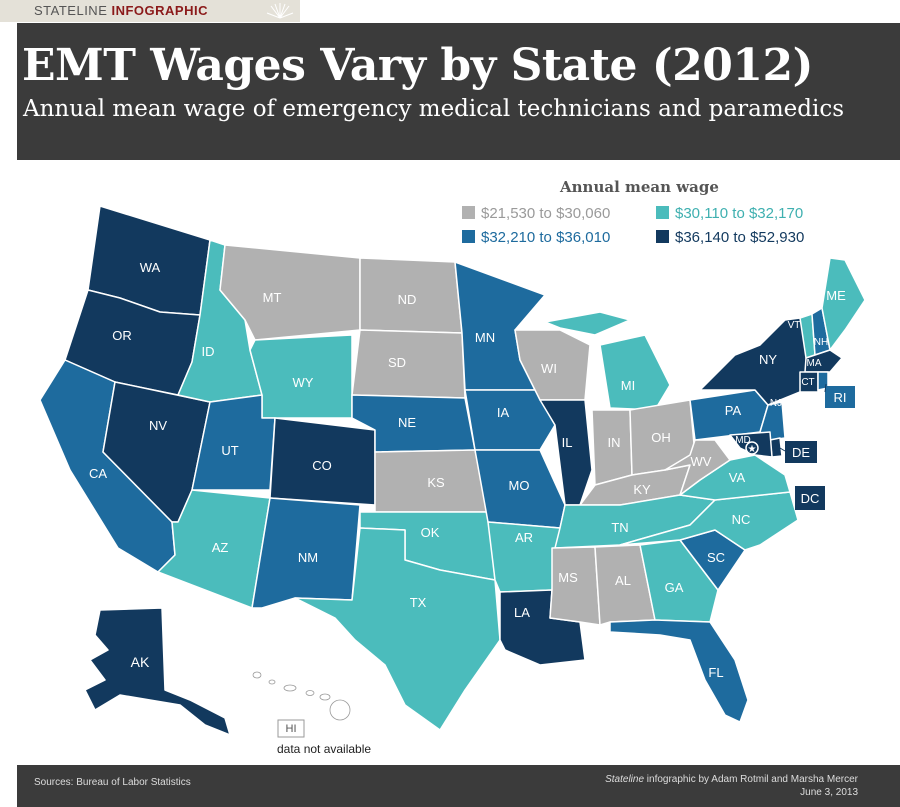 Image resolution: width=900 pixels, height=807 pixels. What do you see at coordinates (729, 213) in the screenshot?
I see `legend-item-low: $30,110 to $32,170` at bounding box center [729, 213].